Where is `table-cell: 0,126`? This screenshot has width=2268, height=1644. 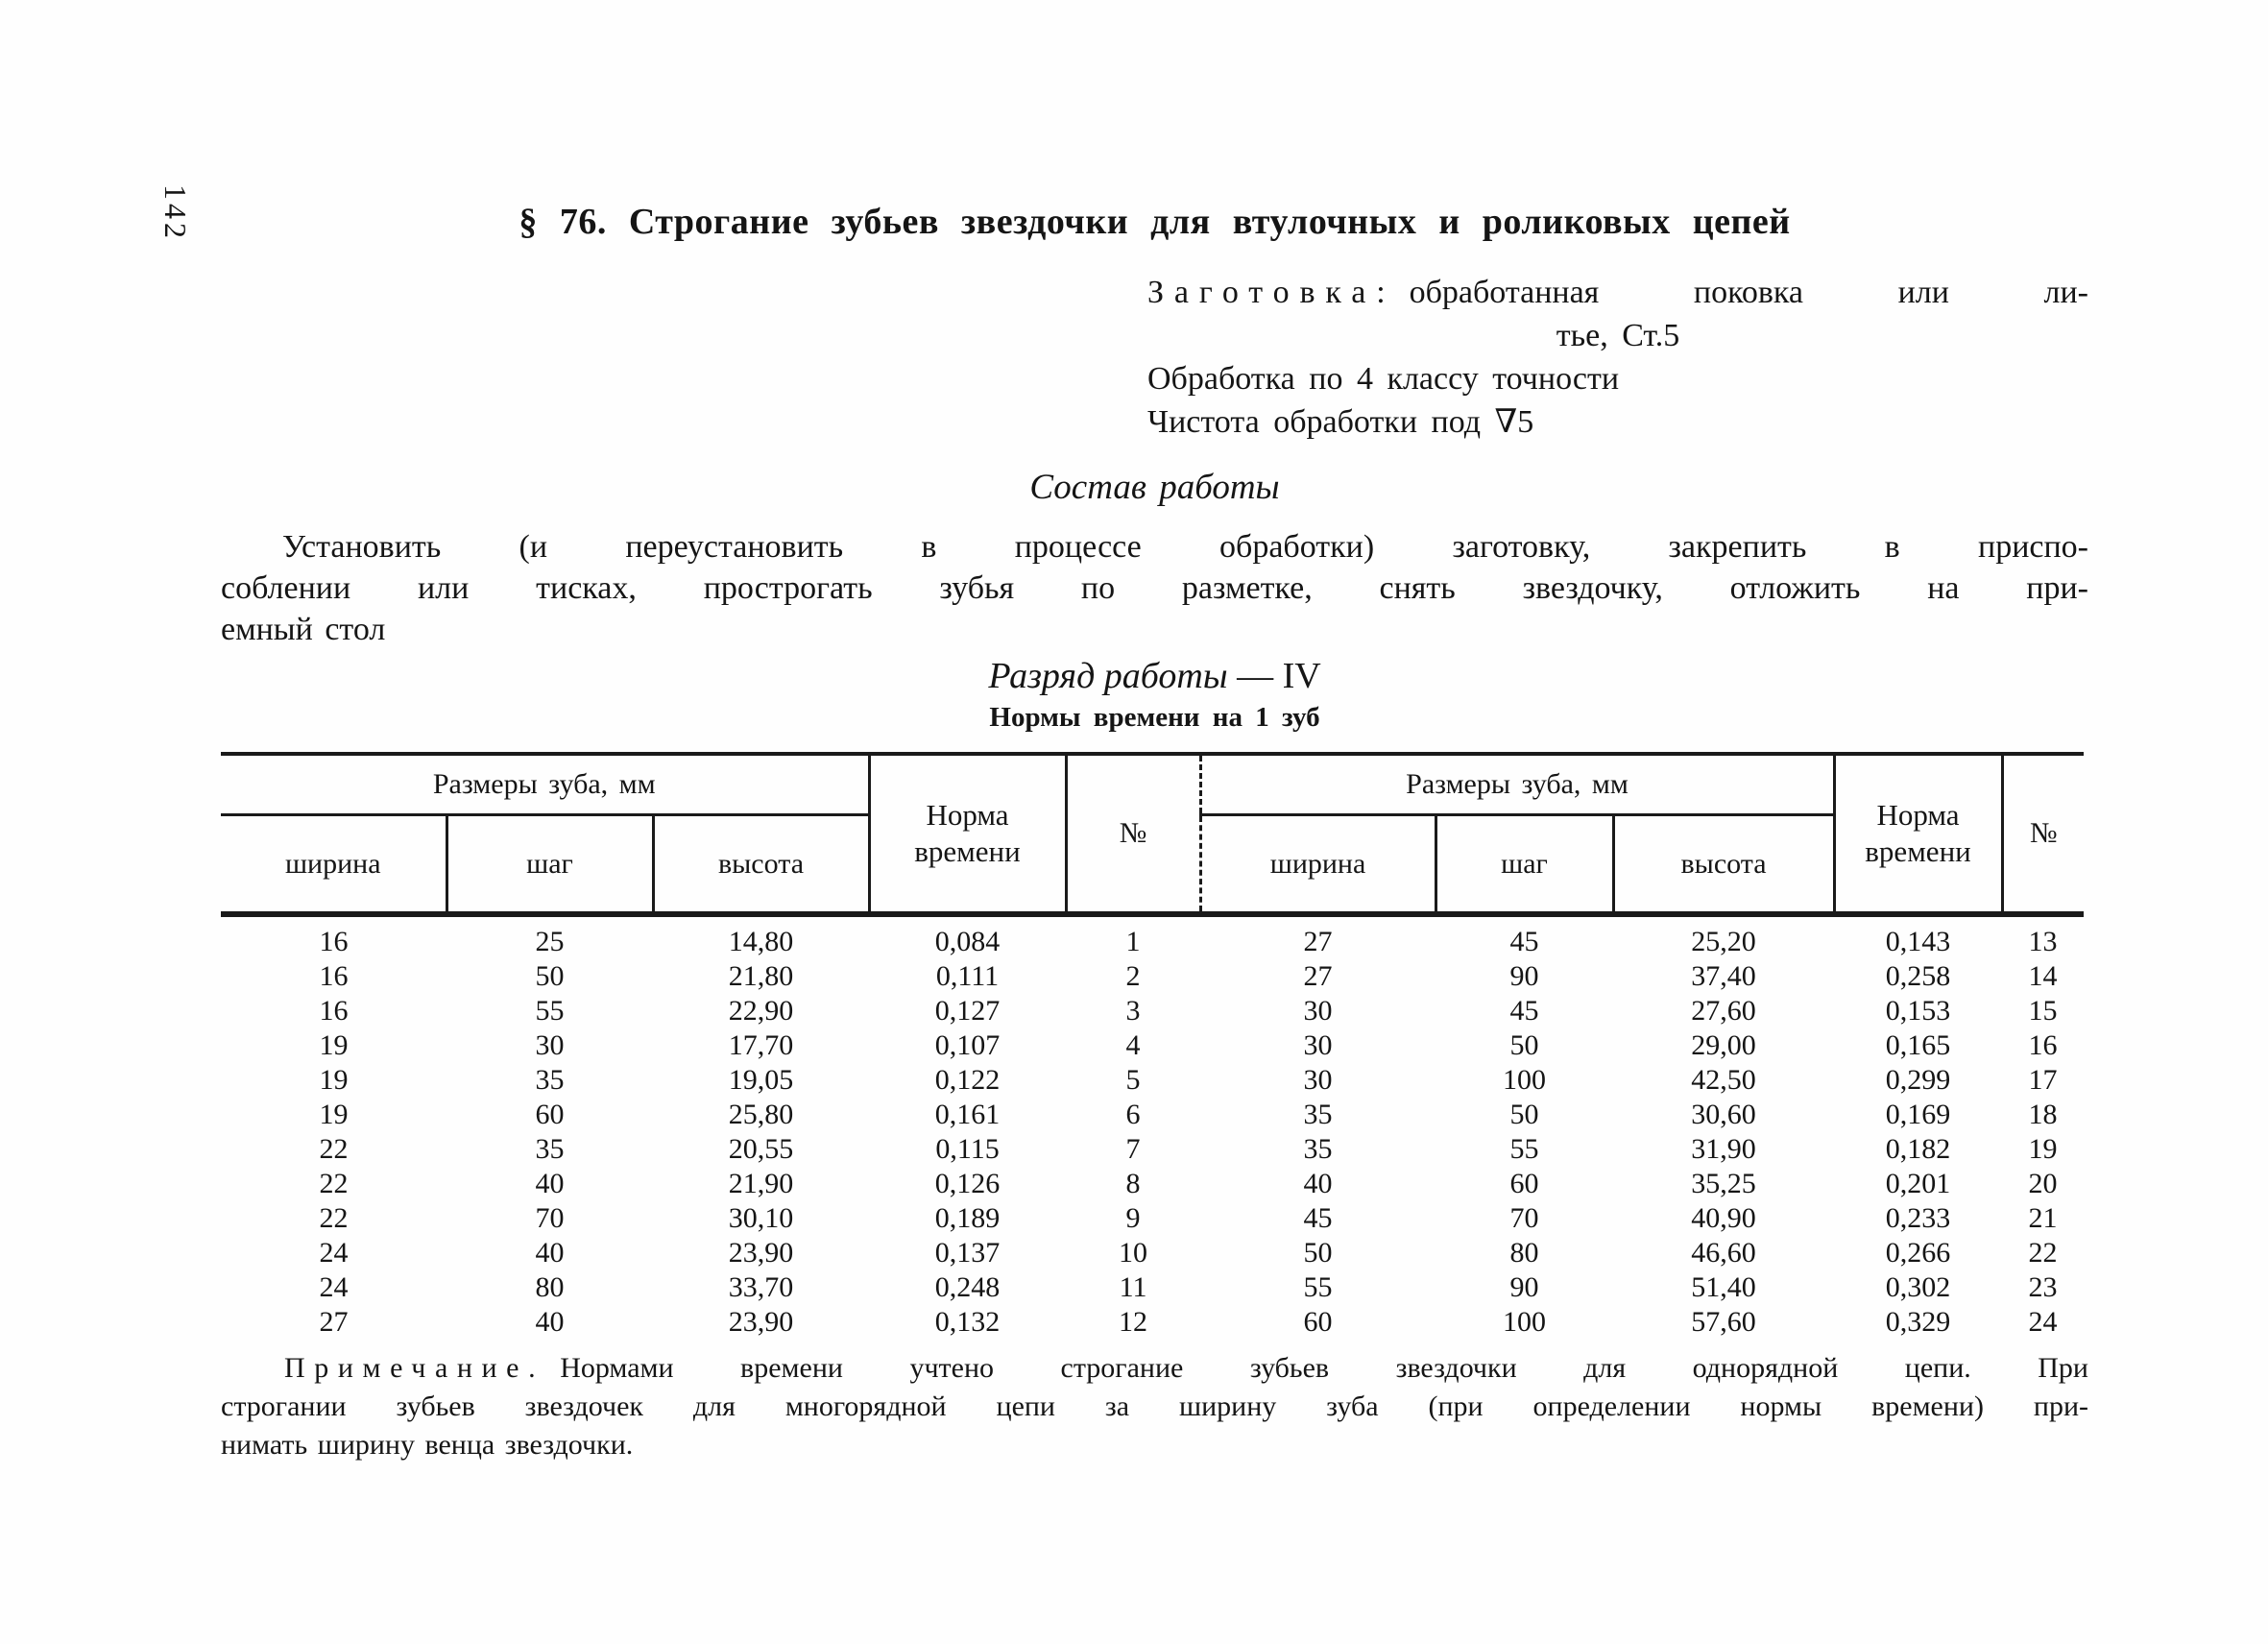
table-cell: 0,126 is located at coordinates (967, 1183).